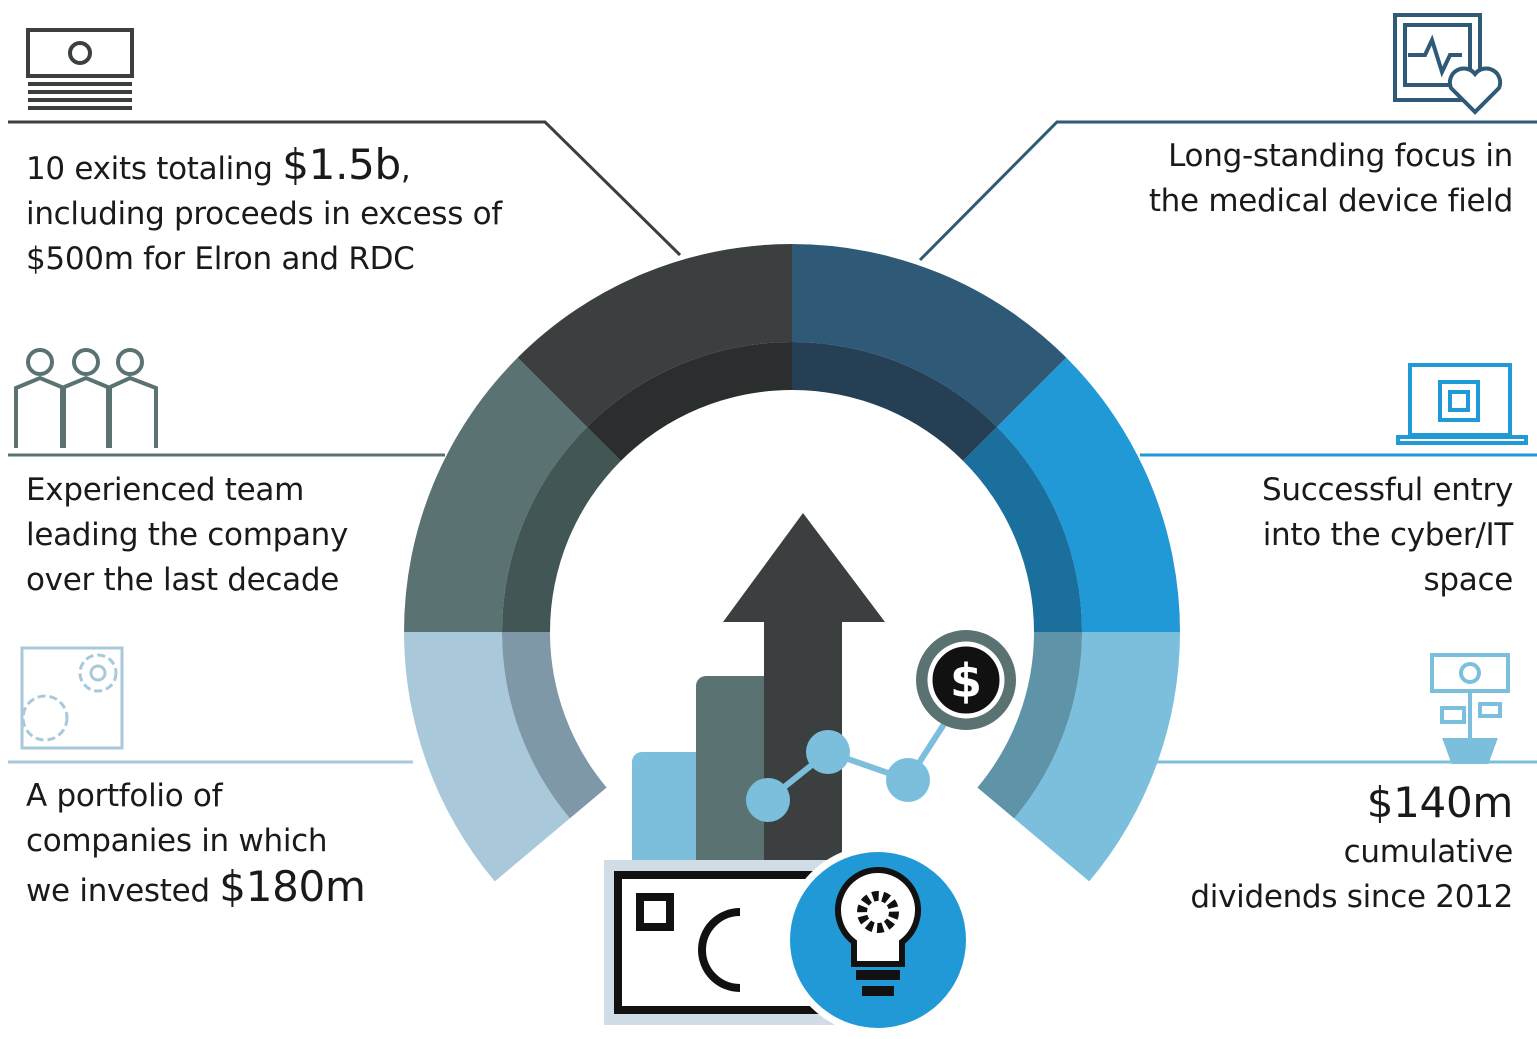 This screenshot has width=1537, height=1039. What do you see at coordinates (165, 490) in the screenshot?
I see `text-line: Experienced team` at bounding box center [165, 490].